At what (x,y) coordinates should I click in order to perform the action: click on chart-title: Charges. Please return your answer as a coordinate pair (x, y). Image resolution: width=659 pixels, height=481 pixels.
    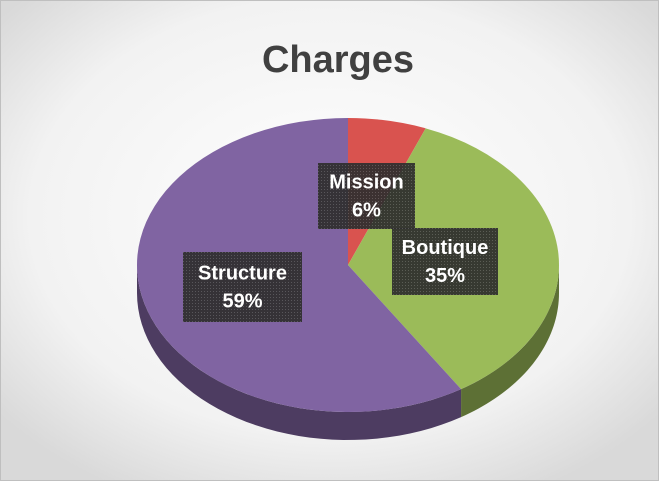
    Looking at the image, I should click on (338, 60).